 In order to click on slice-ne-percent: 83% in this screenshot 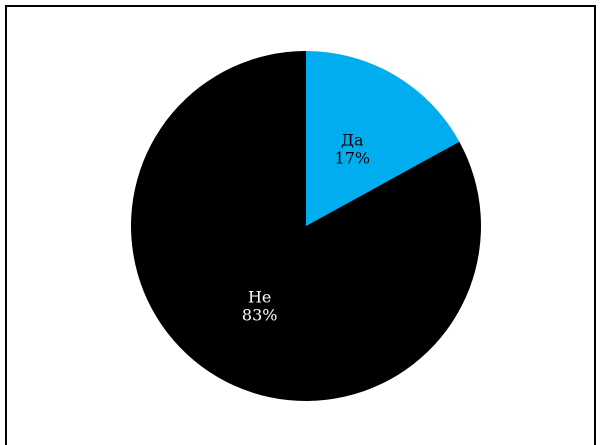, I will do `click(260, 314)`.